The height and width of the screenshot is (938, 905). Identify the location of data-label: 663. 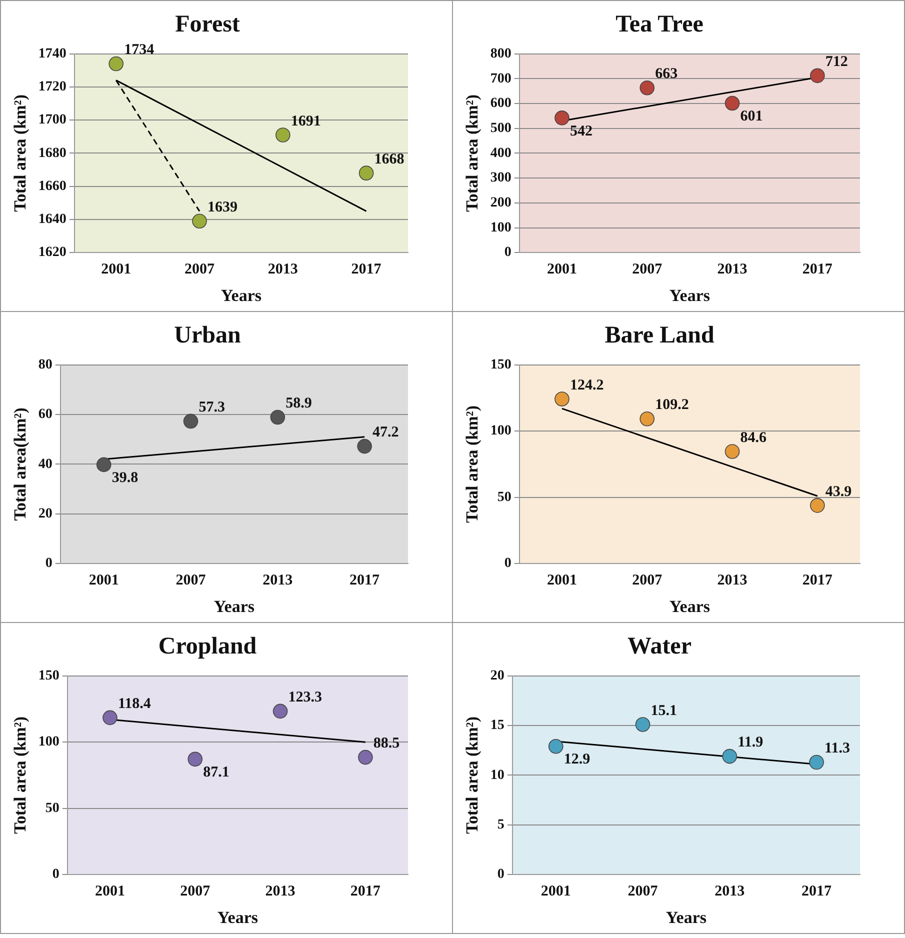
(666, 74).